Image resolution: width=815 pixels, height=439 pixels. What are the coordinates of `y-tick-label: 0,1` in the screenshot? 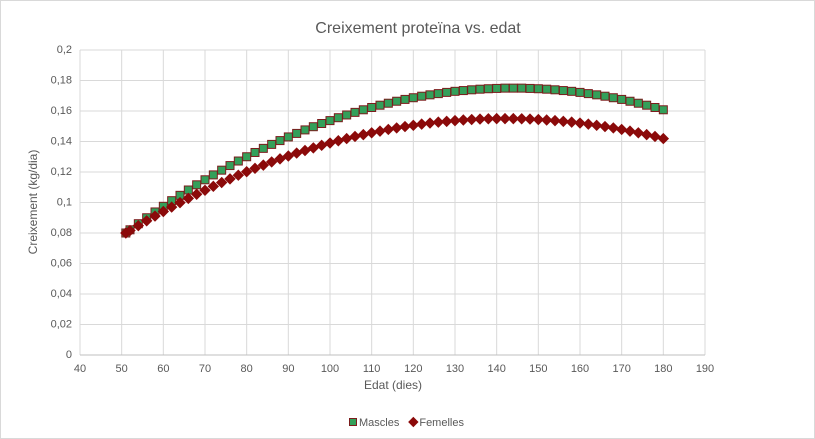 It's located at (64, 202).